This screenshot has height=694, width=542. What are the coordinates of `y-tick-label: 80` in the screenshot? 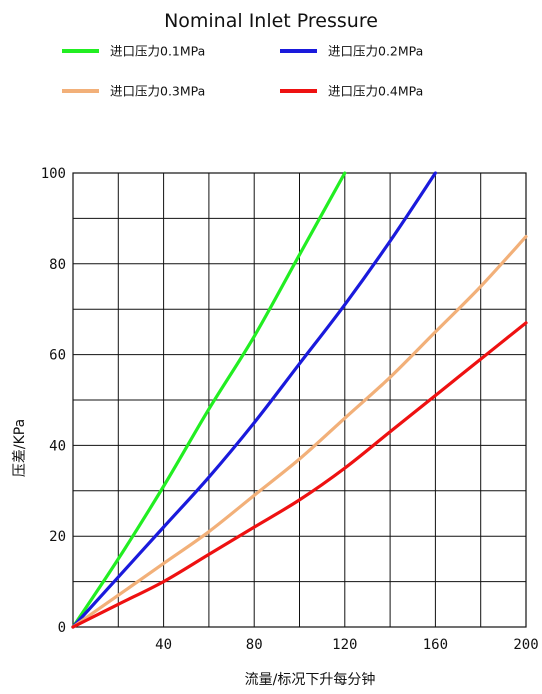 It's located at (57, 265).